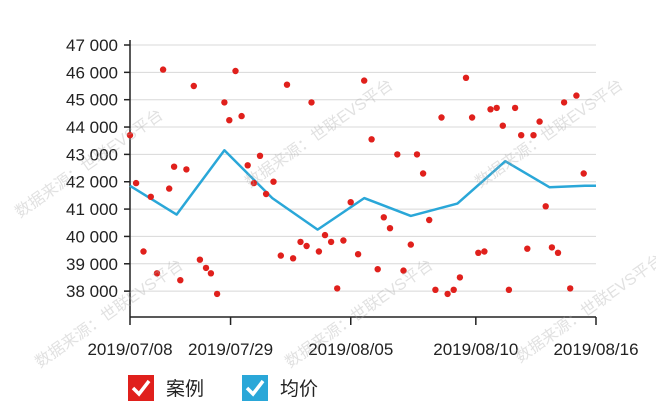 This screenshot has height=401, width=656. What do you see at coordinates (230, 349) in the screenshot?
I see `x-tick-label: 2019/07/29` at bounding box center [230, 349].